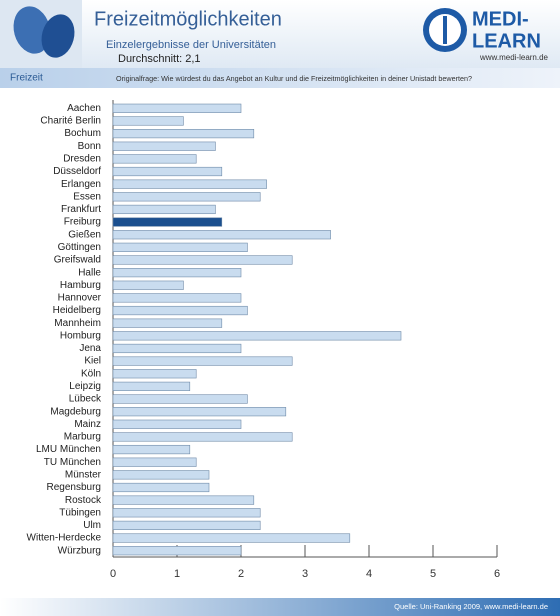  I want to click on x-tick-label: 1, so click(177, 574).